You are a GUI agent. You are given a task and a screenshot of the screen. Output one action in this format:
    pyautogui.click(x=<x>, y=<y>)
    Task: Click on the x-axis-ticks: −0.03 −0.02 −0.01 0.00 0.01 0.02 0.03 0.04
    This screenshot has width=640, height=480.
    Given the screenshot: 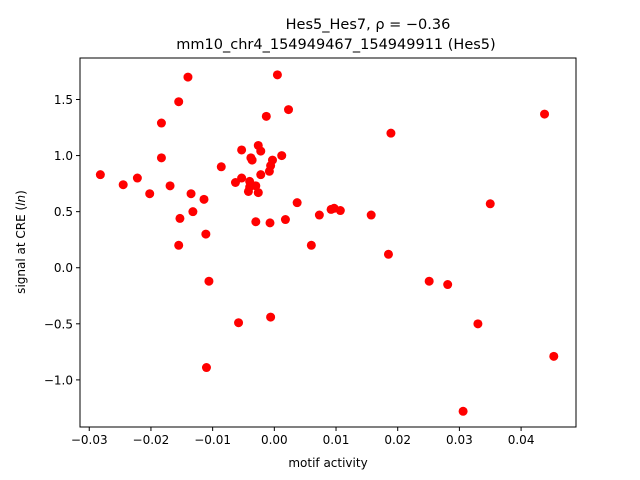 What is the action you would take?
    pyautogui.click(x=303, y=437)
    